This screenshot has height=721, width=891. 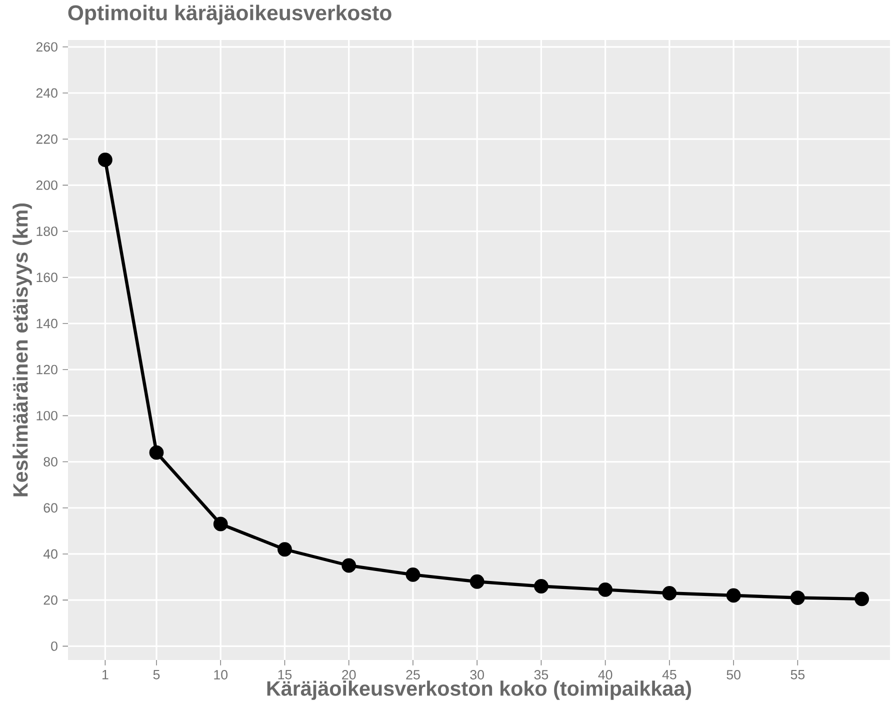 I want to click on y-axis-title: Keskimääräinen etäisyys (km), so click(x=22, y=349).